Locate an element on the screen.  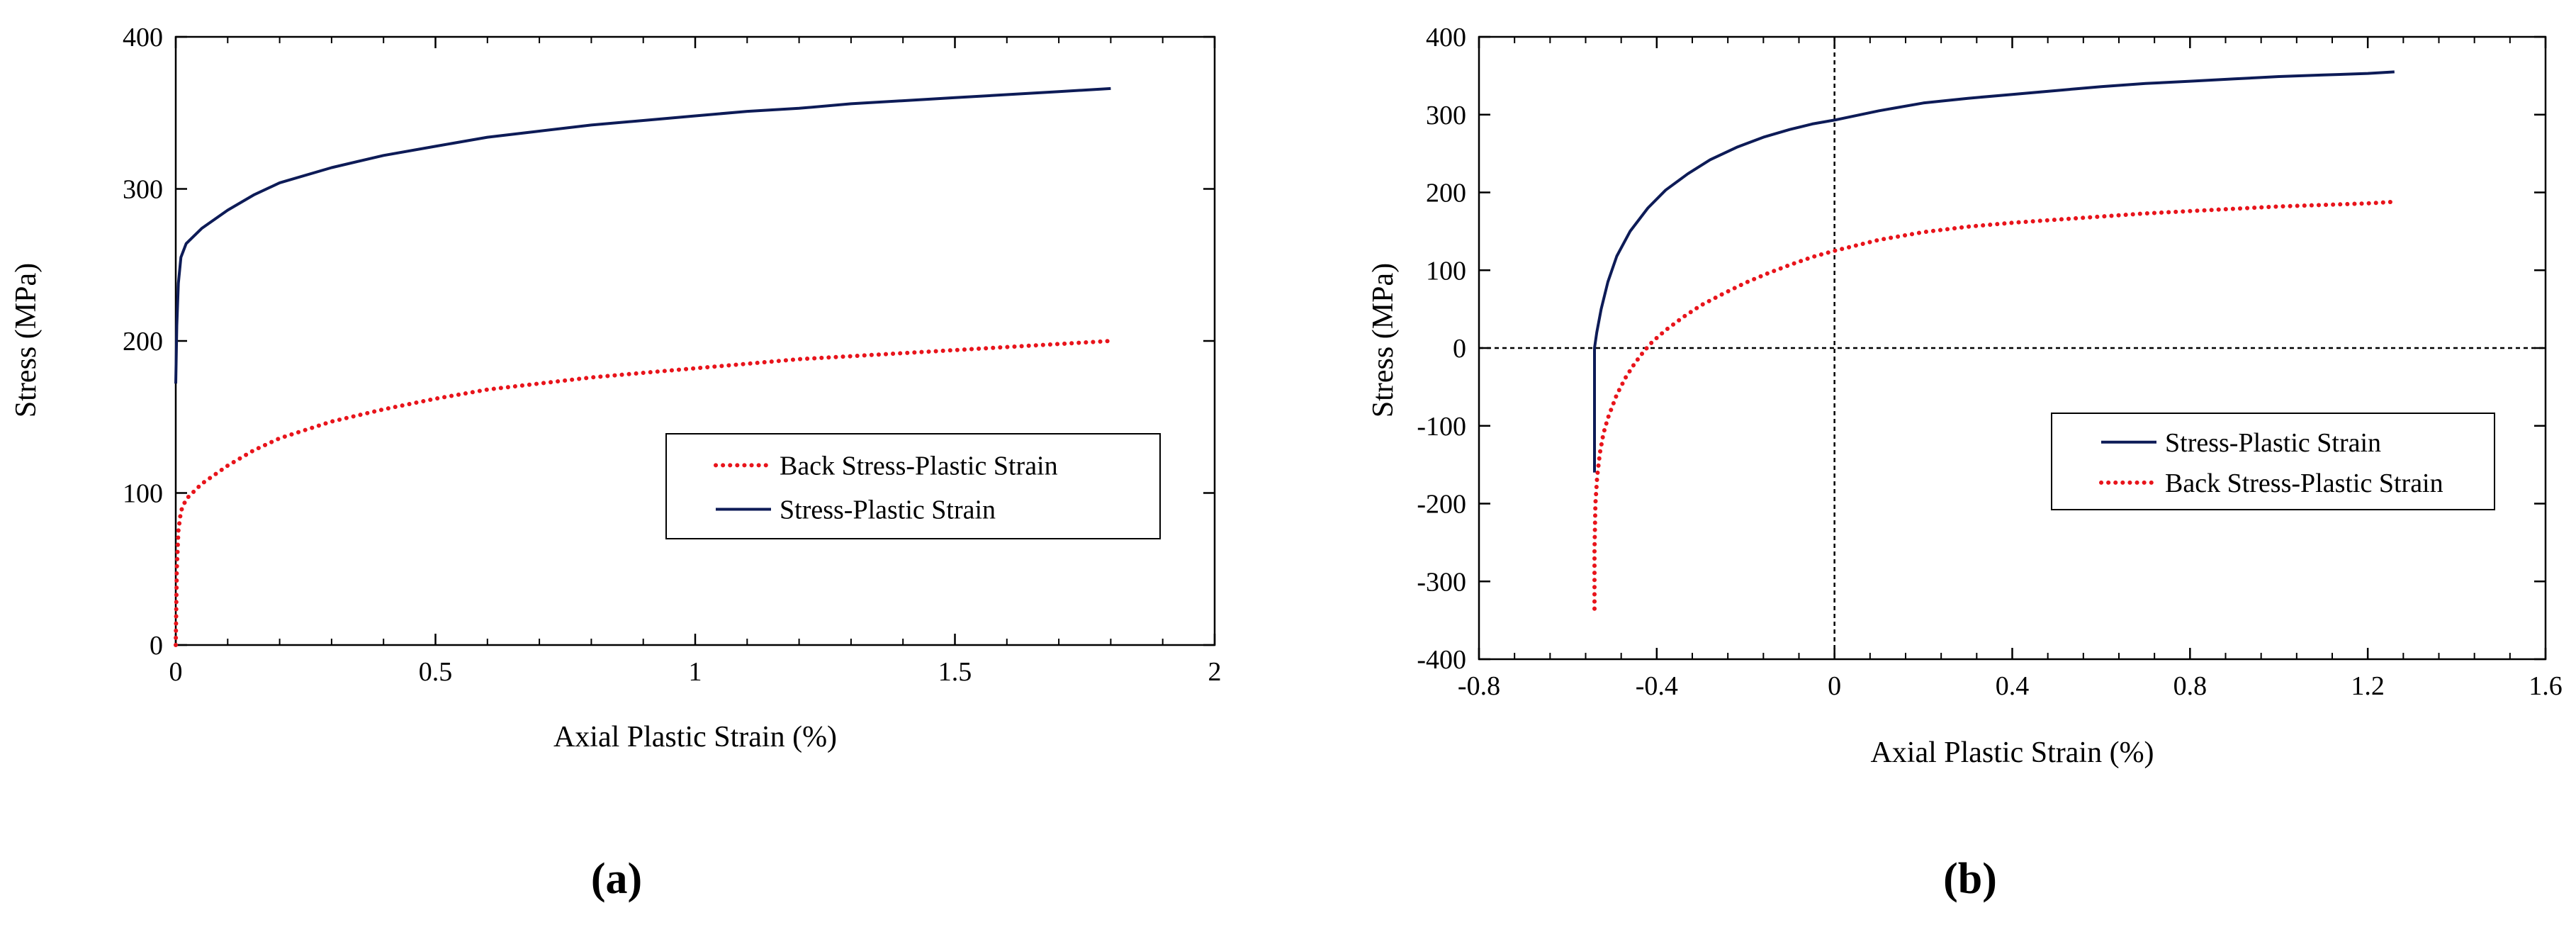
x-tick-label: 0.5 is located at coordinates (436, 672).